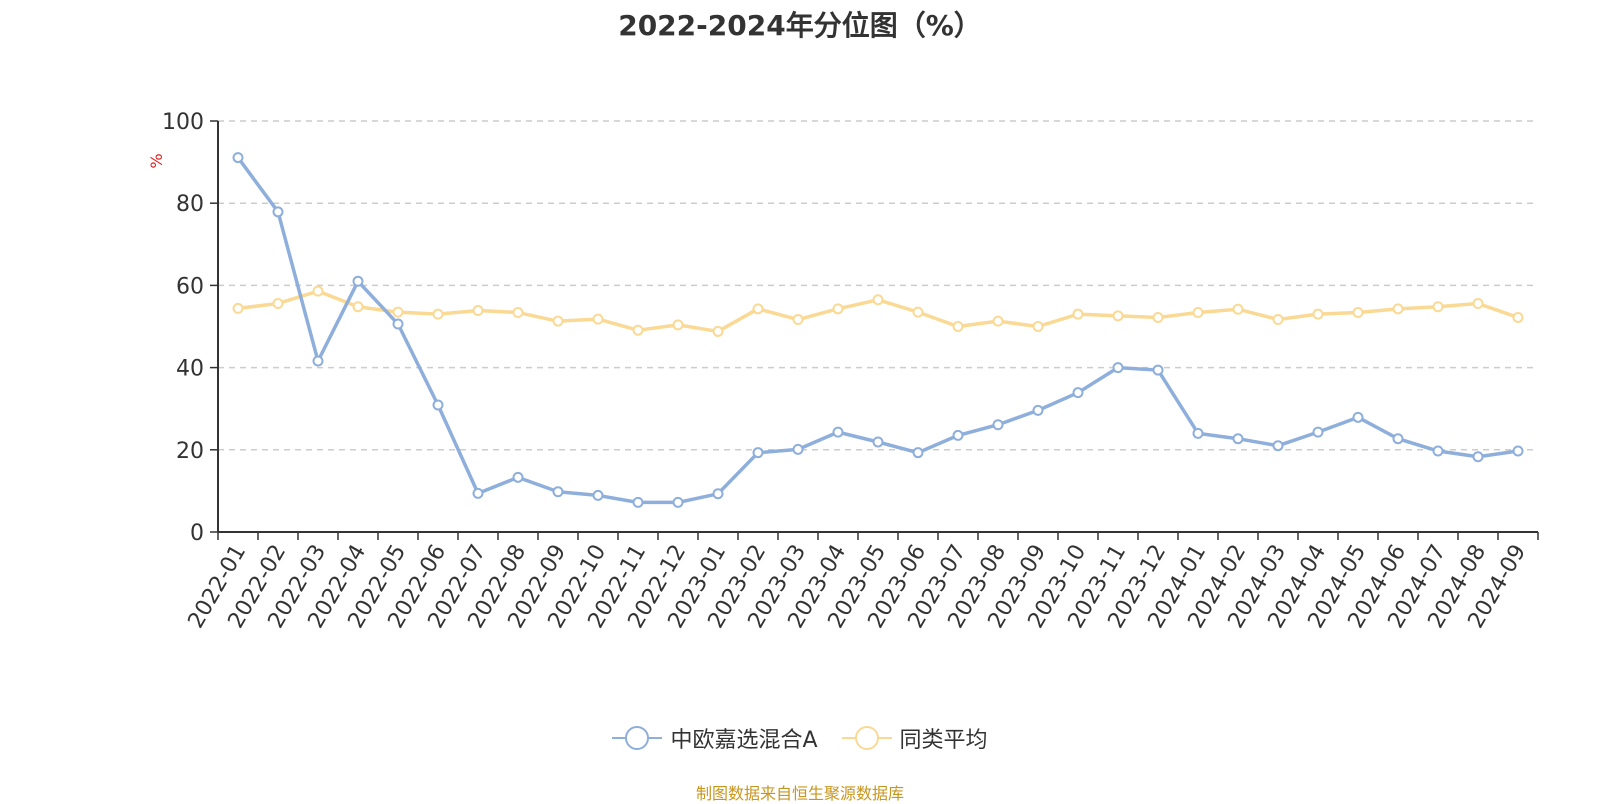  I want to click on legend-item: 同类平均, so click(914, 738).